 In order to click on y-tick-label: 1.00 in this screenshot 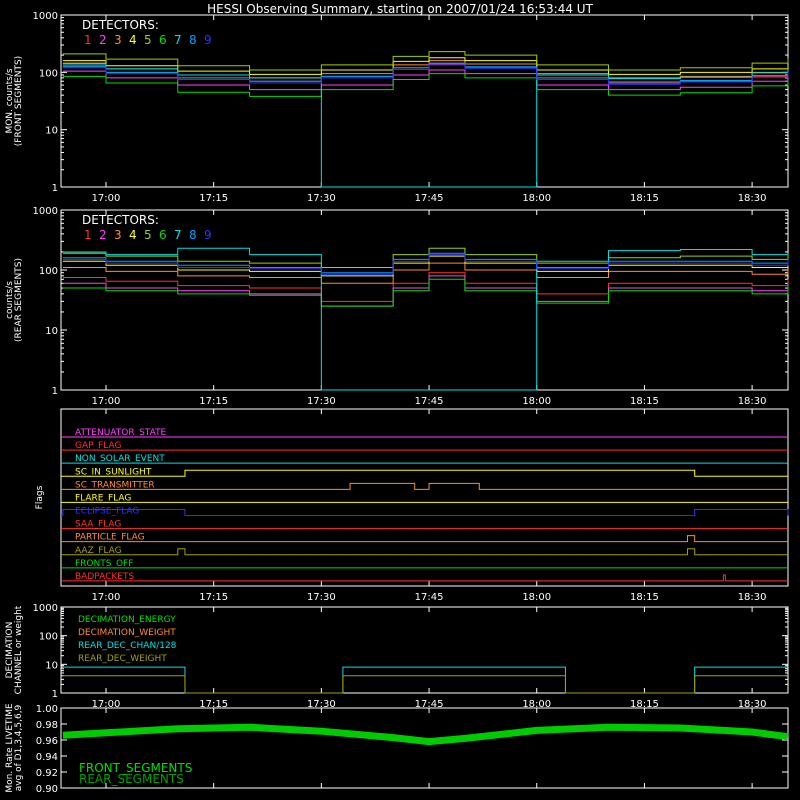, I will do `click(47, 709)`.